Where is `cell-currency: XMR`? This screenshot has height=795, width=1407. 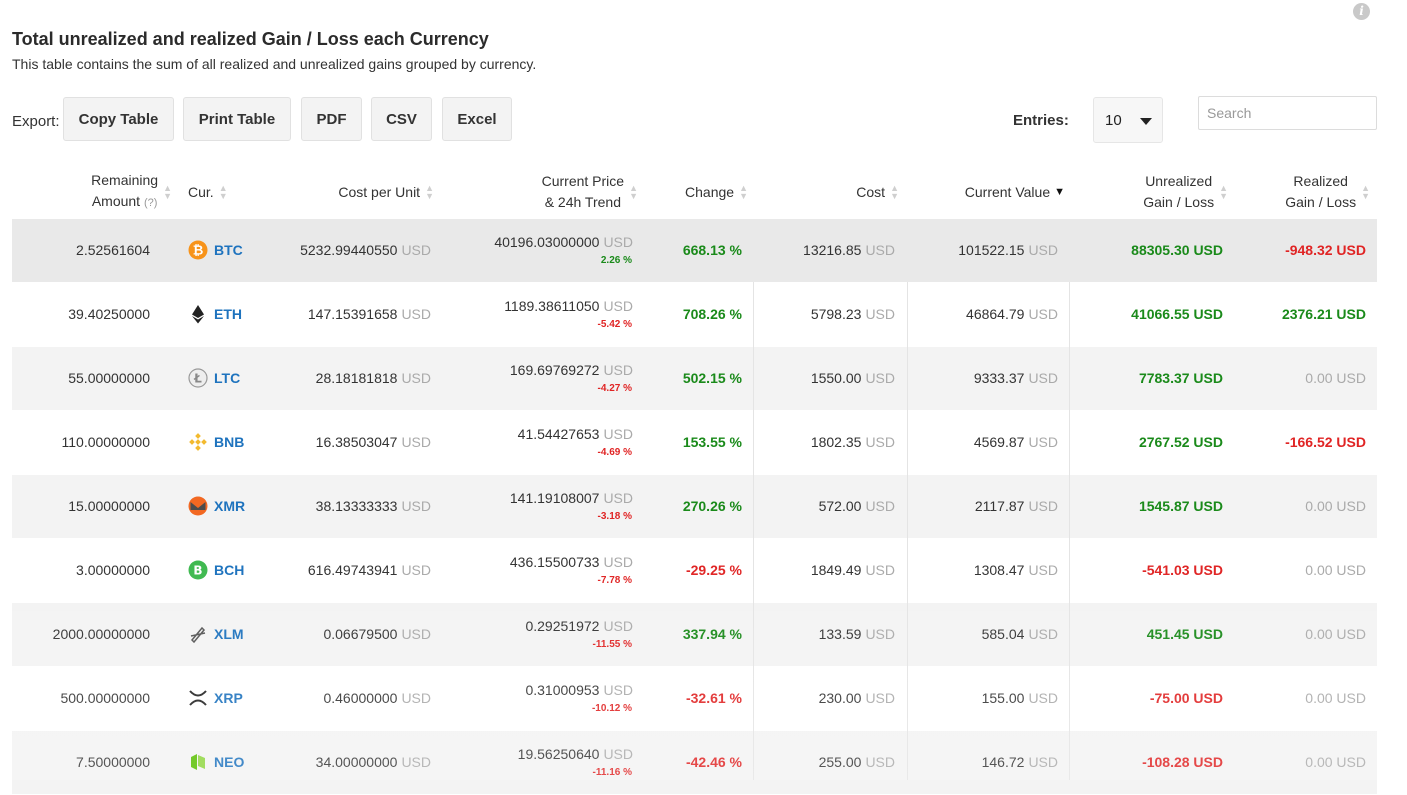 cell-currency: XMR is located at coordinates (228, 506).